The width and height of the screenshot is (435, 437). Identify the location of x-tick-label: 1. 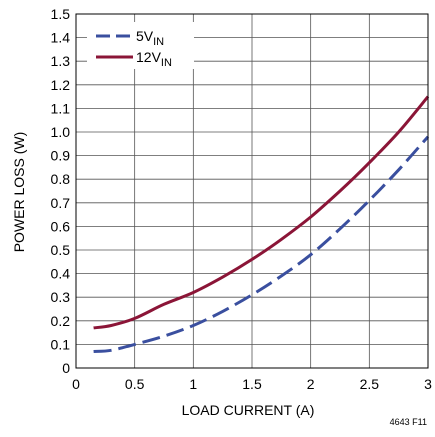
(193, 384).